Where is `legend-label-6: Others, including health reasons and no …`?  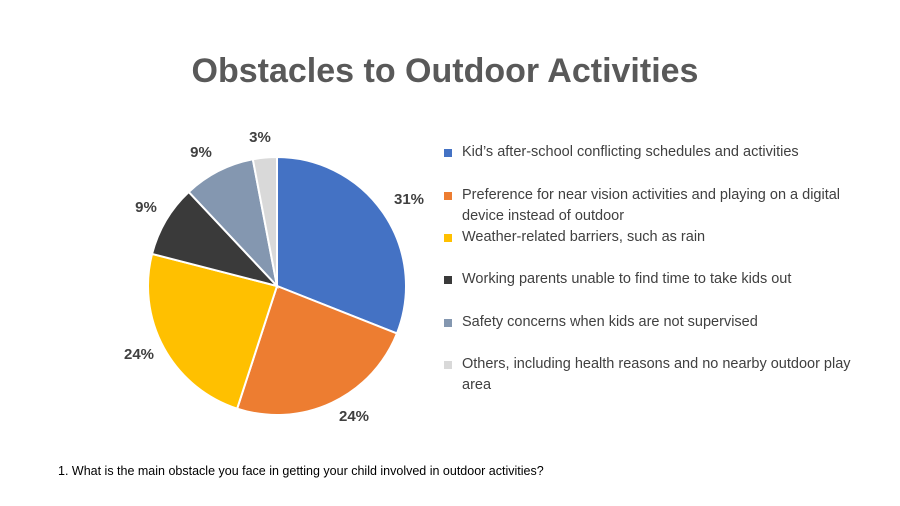 legend-label-6: Others, including health reasons and no … is located at coordinates (656, 374).